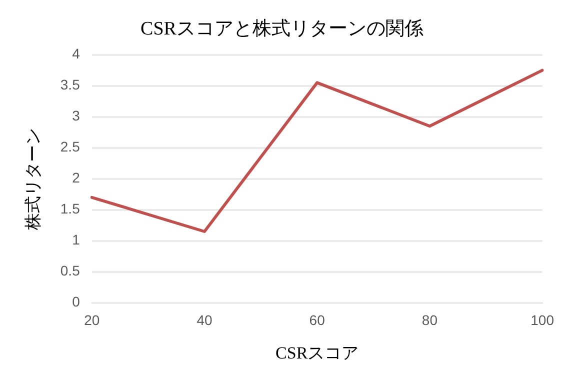  I want to click on y-tick-label: 4, so click(76, 54).